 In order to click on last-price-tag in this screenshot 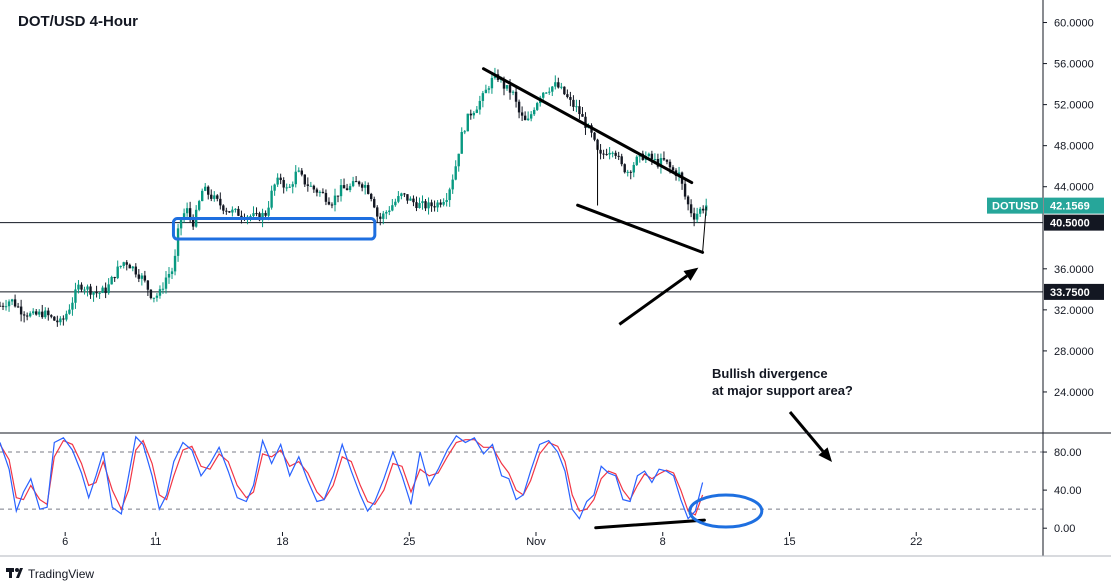, I will do `click(1074, 205)`.